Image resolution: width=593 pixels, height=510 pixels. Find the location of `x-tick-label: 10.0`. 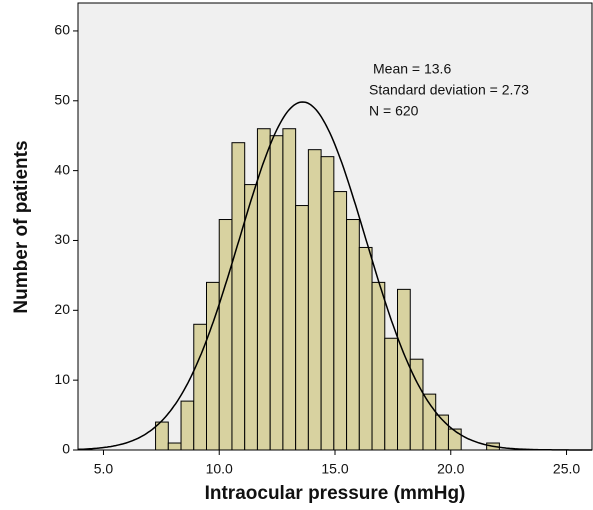

x-tick-label: 10.0 is located at coordinates (219, 469).